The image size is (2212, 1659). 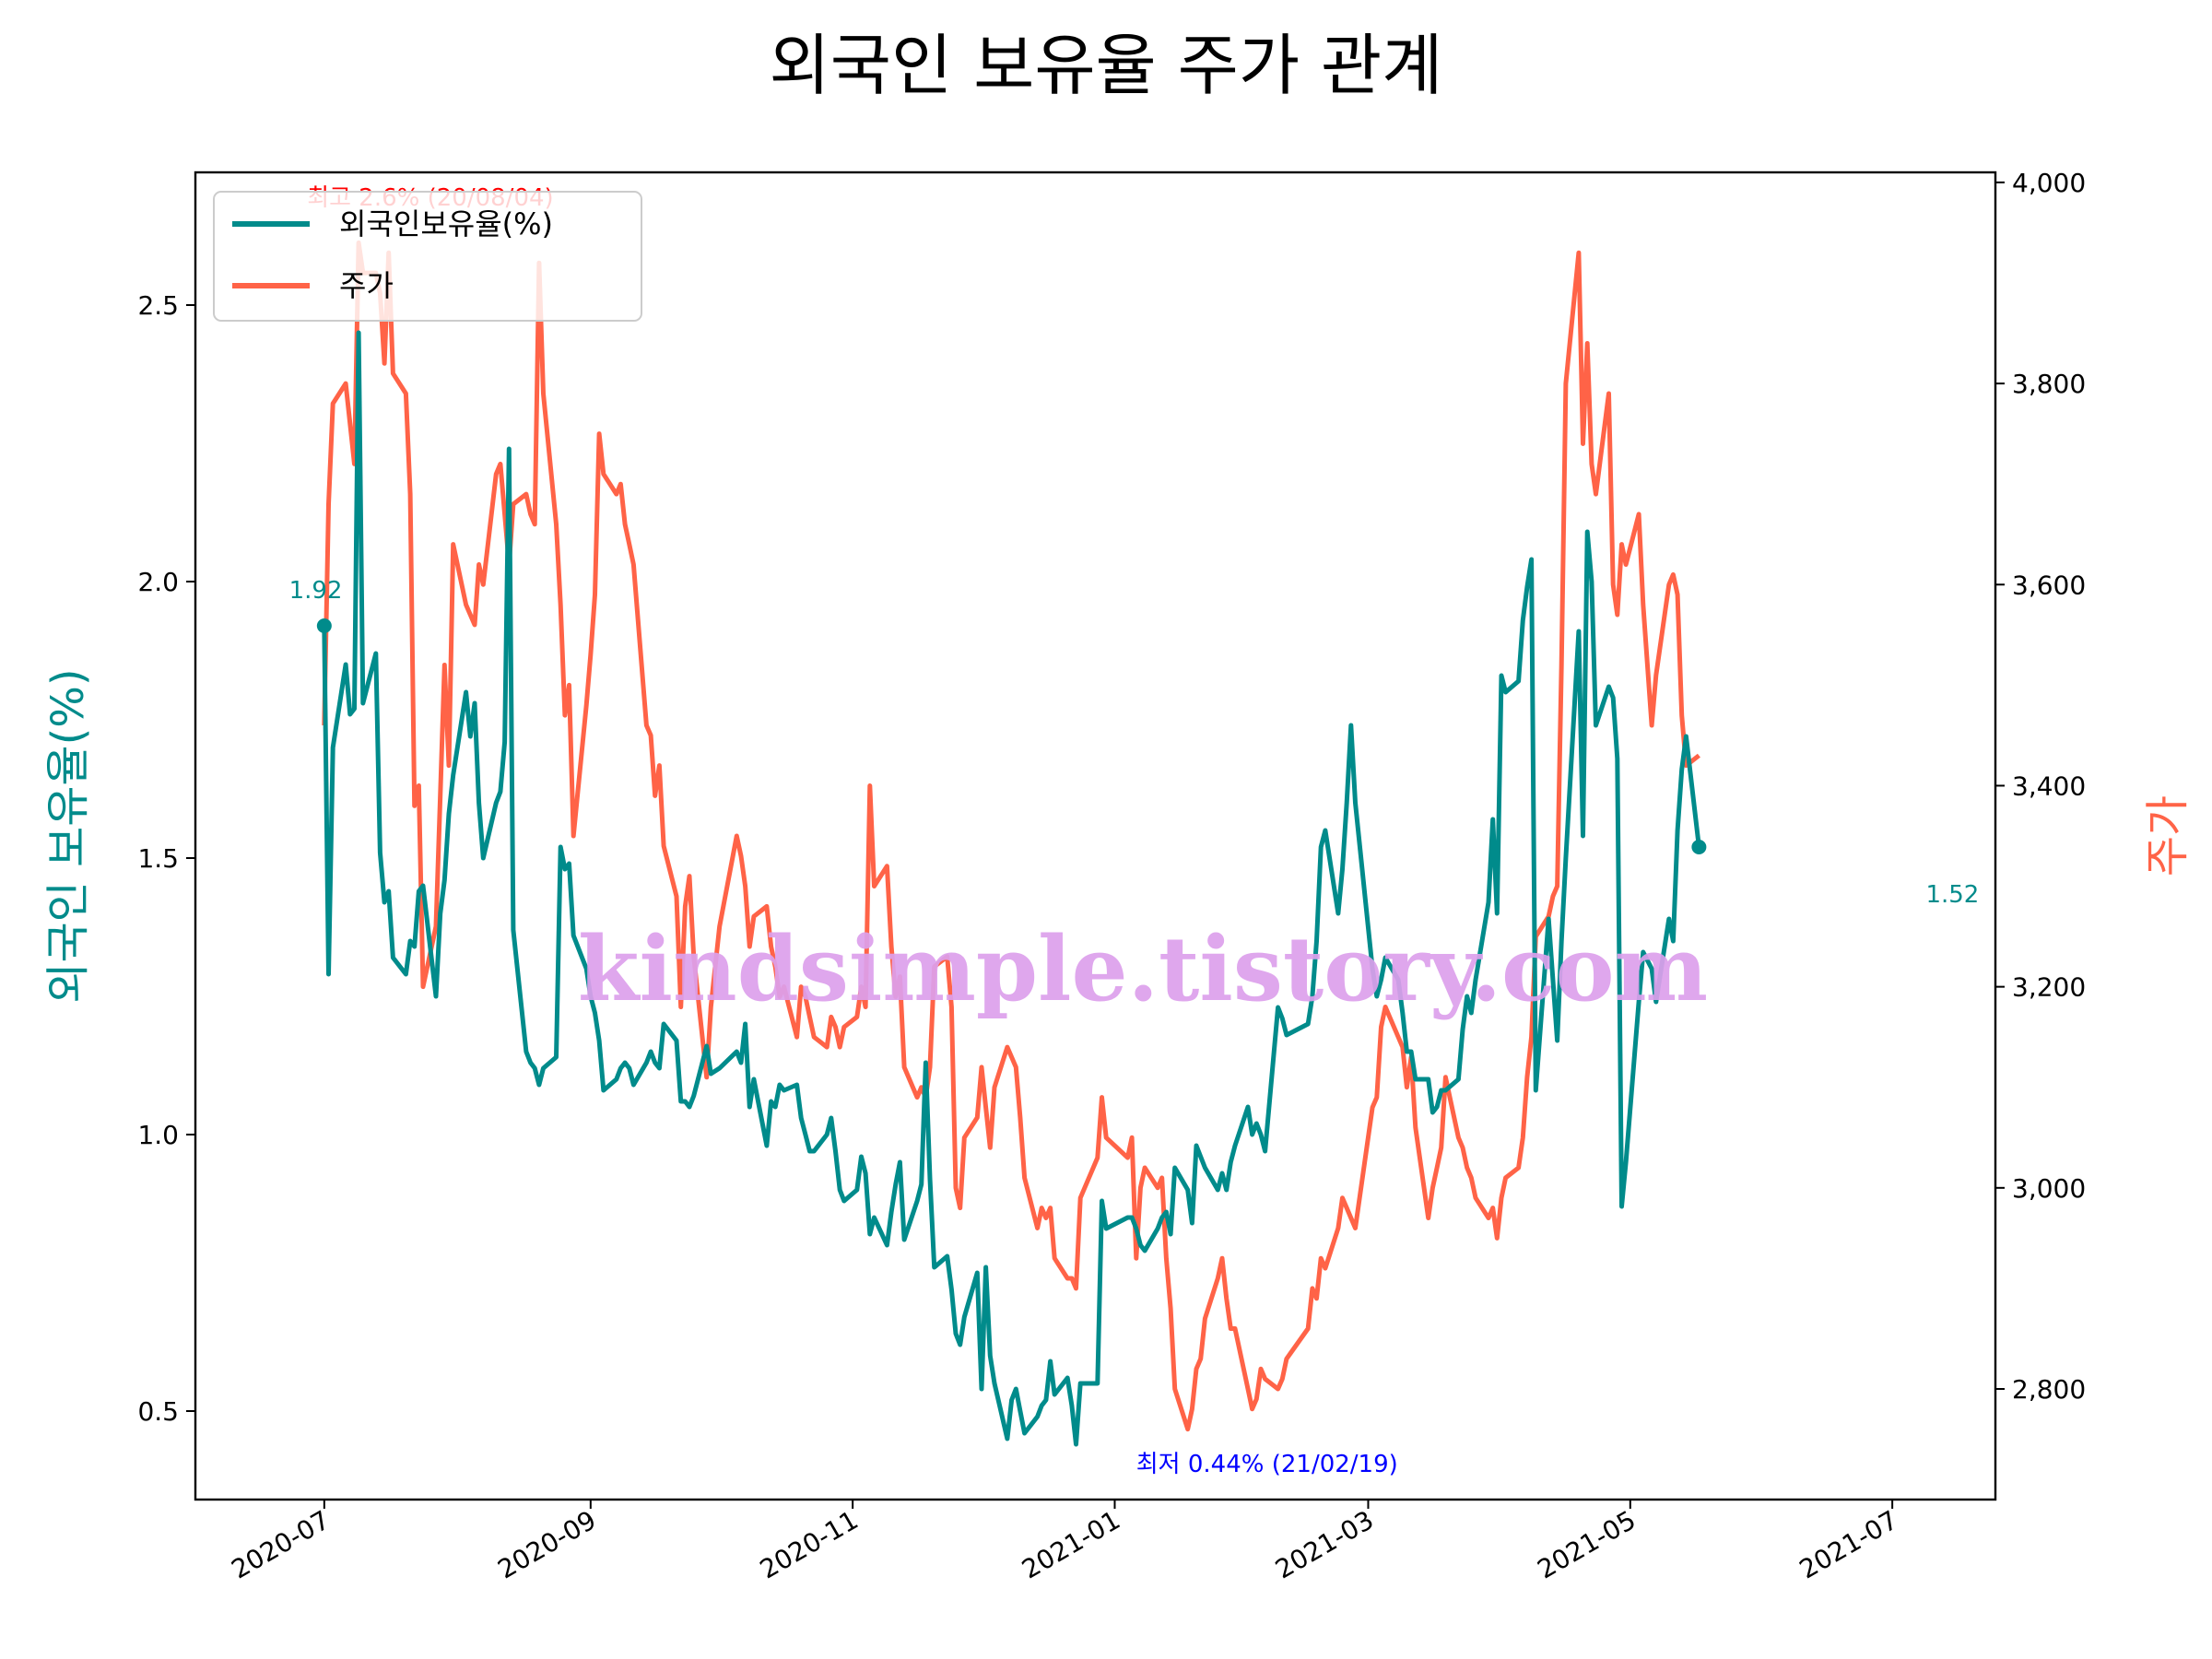 I want to click on end-value-annotation: 1.52, so click(x=1952, y=895).